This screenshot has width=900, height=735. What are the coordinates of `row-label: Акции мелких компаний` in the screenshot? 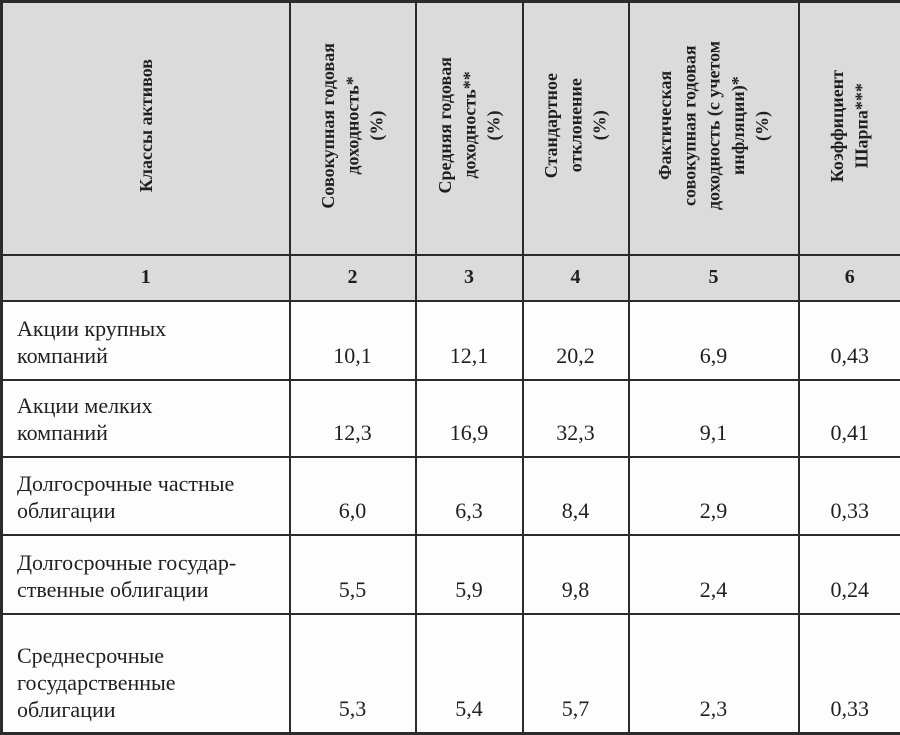 It's located at (145, 418).